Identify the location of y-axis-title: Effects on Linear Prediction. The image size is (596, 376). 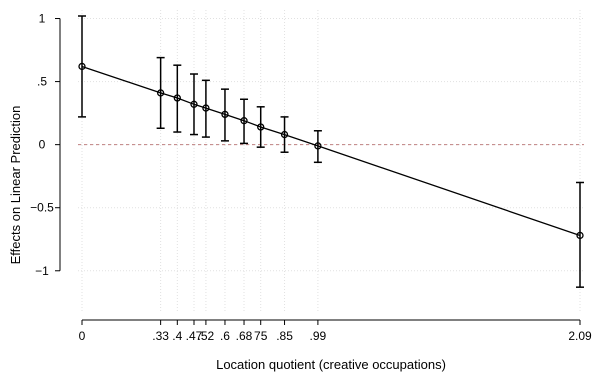
(15, 185).